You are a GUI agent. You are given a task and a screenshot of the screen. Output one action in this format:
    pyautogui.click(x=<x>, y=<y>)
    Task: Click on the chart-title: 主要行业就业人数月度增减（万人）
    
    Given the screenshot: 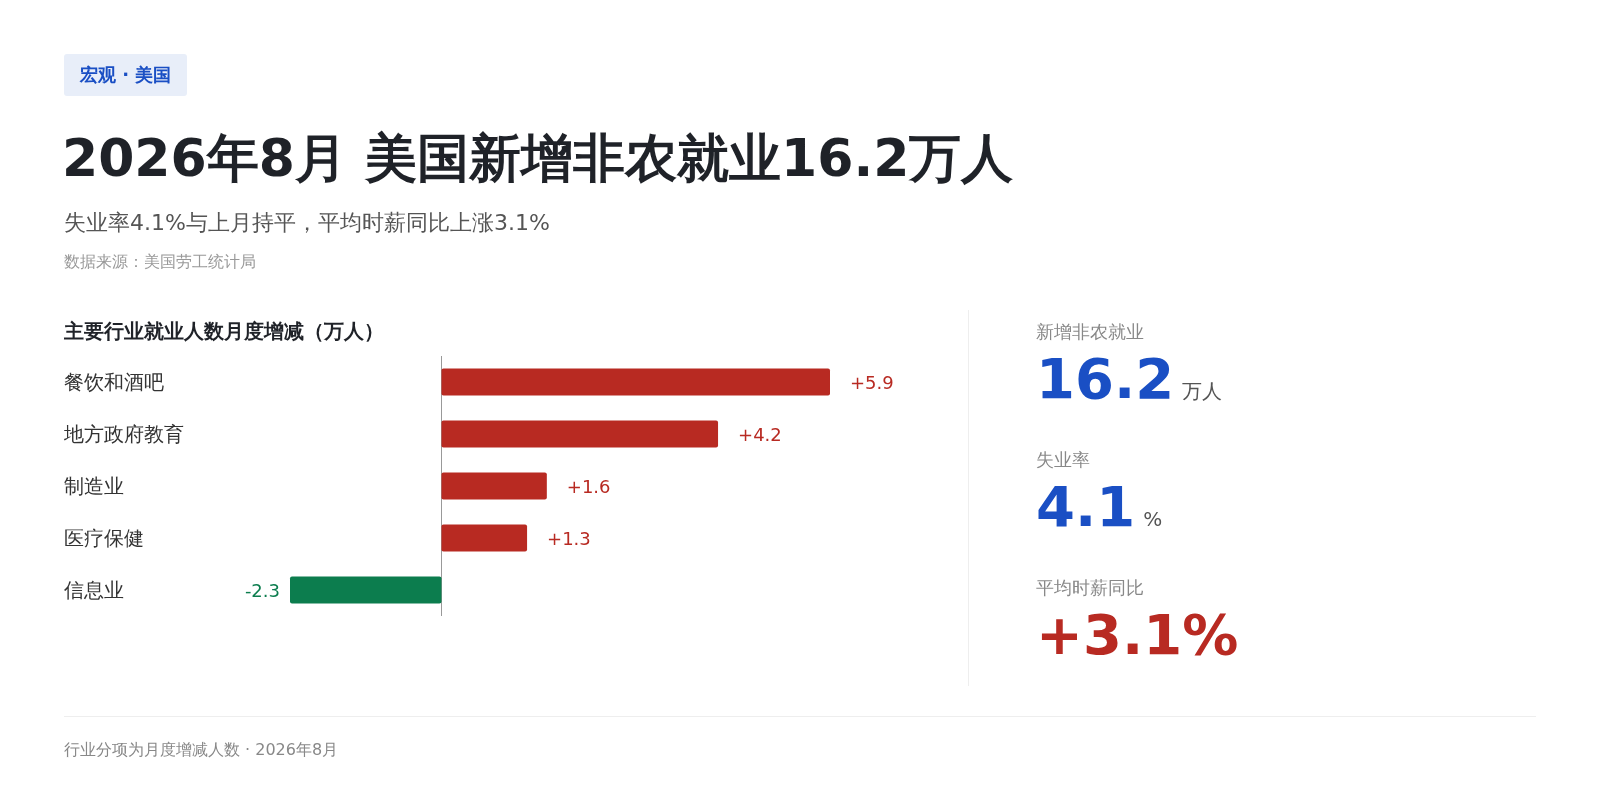 What is the action you would take?
    pyautogui.click(x=224, y=331)
    